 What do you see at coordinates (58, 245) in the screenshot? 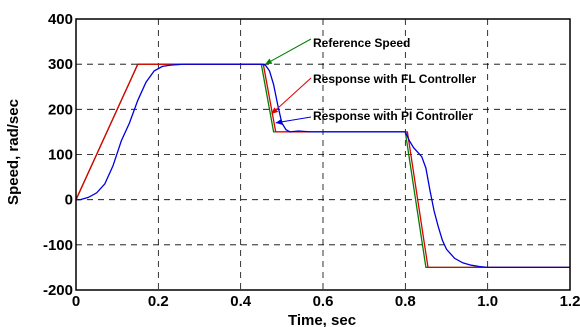
I see `y-tick-label: -100` at bounding box center [58, 245].